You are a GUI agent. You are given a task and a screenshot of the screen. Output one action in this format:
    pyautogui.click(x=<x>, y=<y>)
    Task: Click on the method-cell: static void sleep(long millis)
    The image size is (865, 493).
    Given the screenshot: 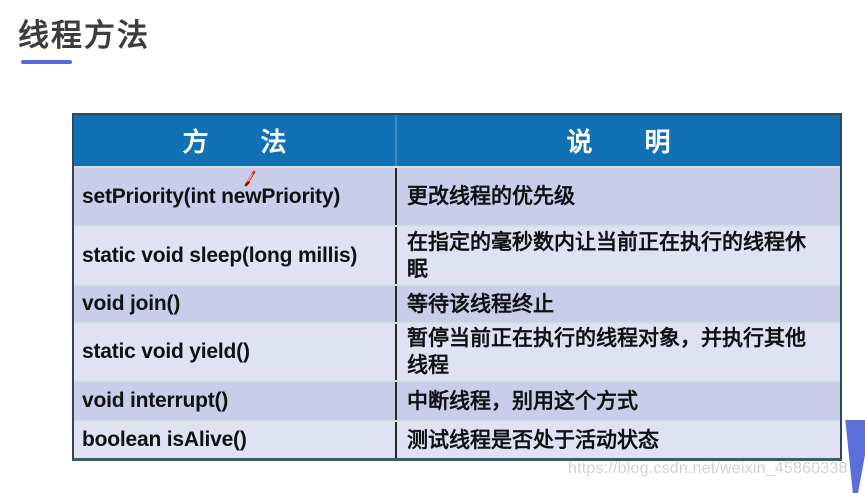 What is the action you would take?
    pyautogui.click(x=235, y=255)
    